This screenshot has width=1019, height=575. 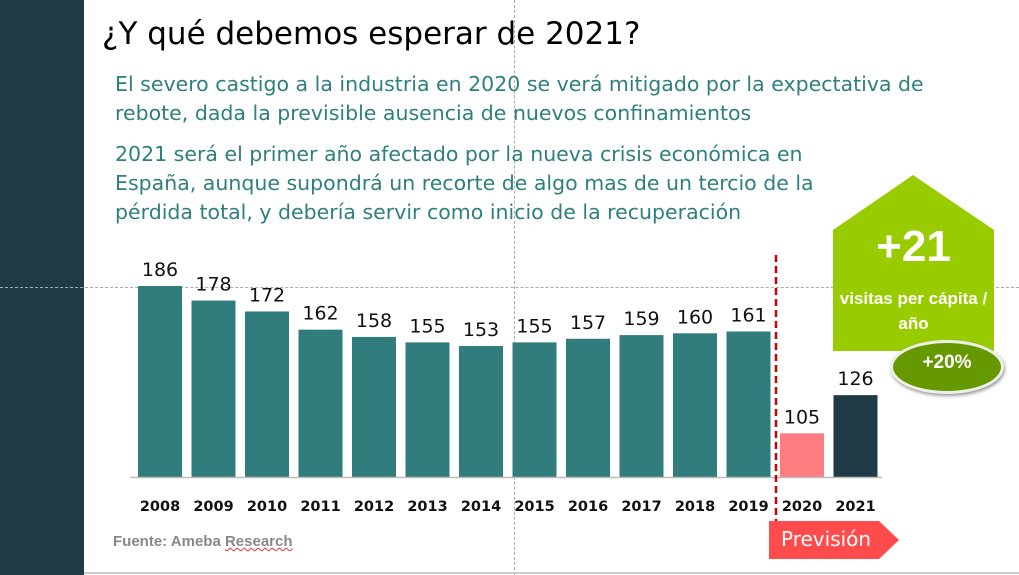 I want to click on x-tick-2011: 2011, so click(x=320, y=507).